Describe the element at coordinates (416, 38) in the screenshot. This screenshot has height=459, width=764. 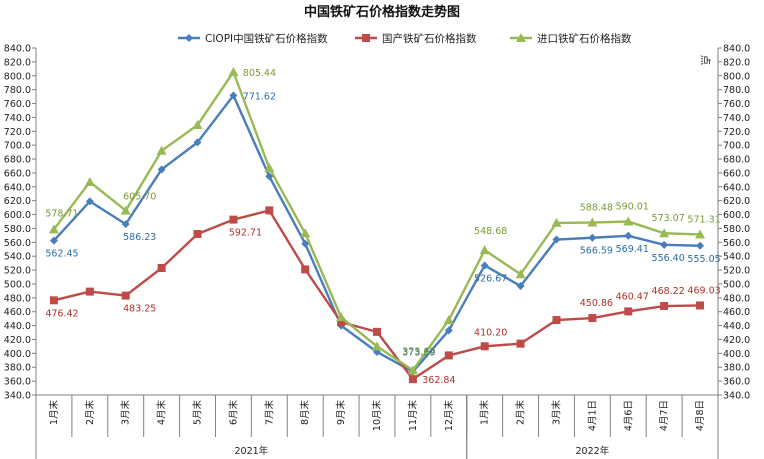
I see `legend-item: 国产铁矿石价格指数` at that location.